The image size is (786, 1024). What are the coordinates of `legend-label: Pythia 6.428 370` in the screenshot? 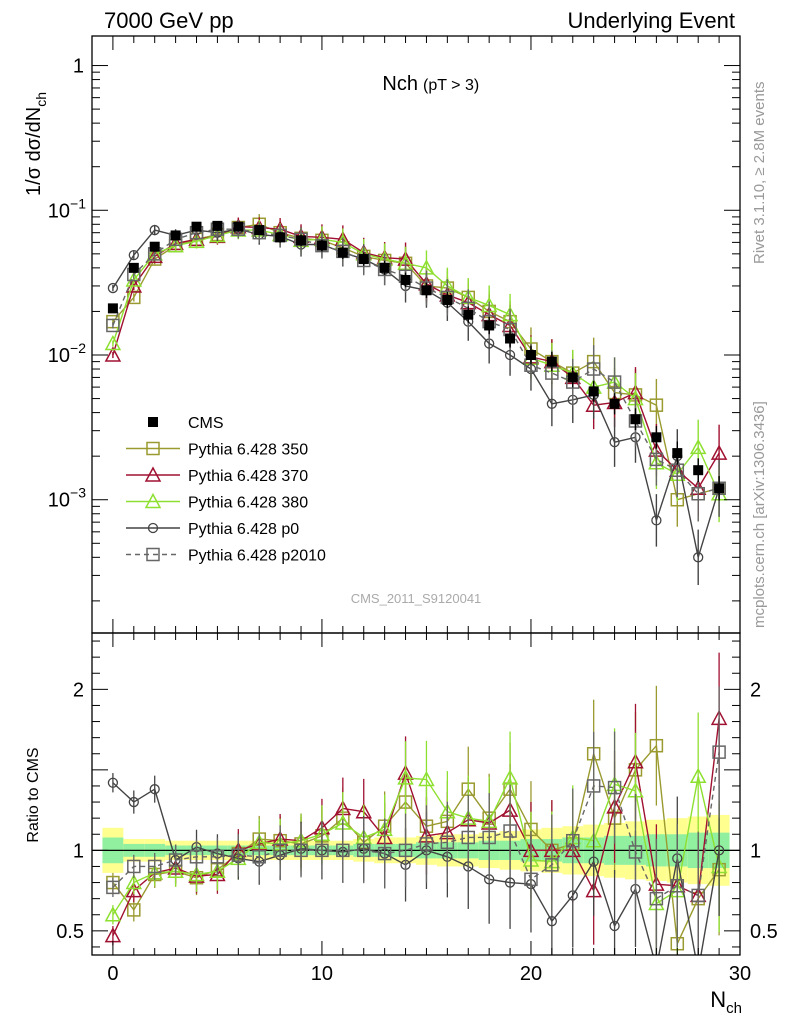 It's located at (248, 476).